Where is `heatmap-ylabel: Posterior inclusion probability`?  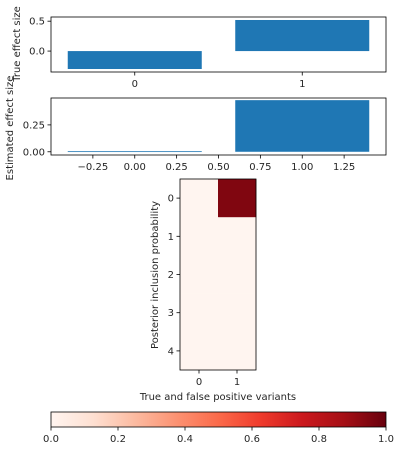
heatmap-ylabel: Posterior inclusion probability is located at coordinates (155, 275).